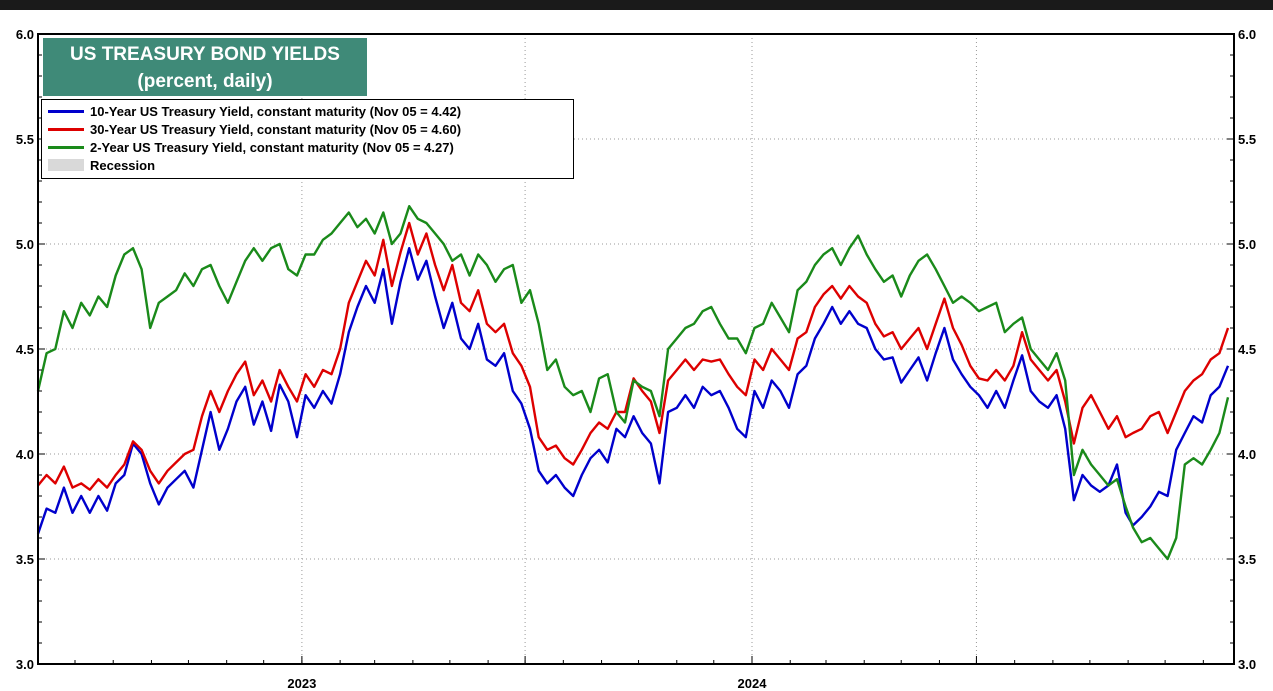  I want to click on y-tick-label-left: 4.5, so click(25, 349).